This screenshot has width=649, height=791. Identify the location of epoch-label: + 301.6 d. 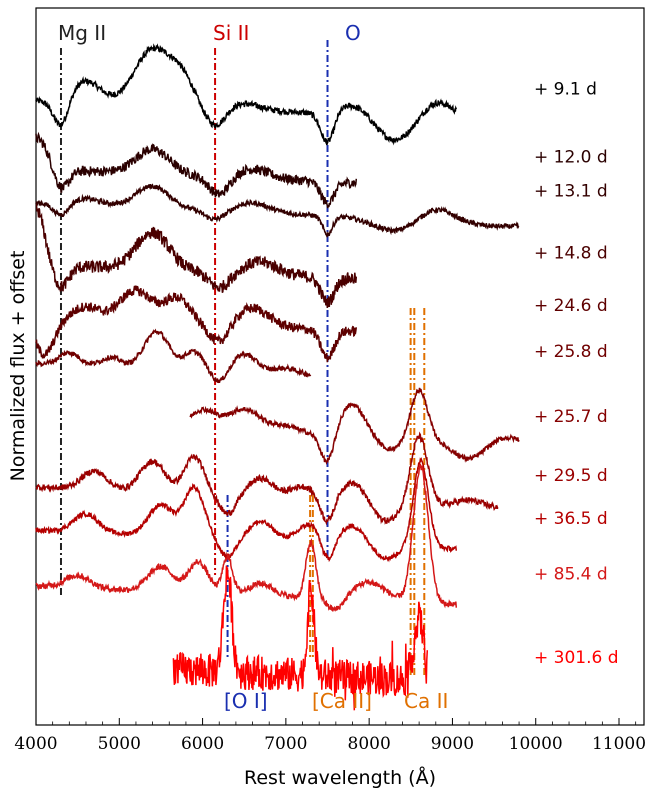
(576, 658).